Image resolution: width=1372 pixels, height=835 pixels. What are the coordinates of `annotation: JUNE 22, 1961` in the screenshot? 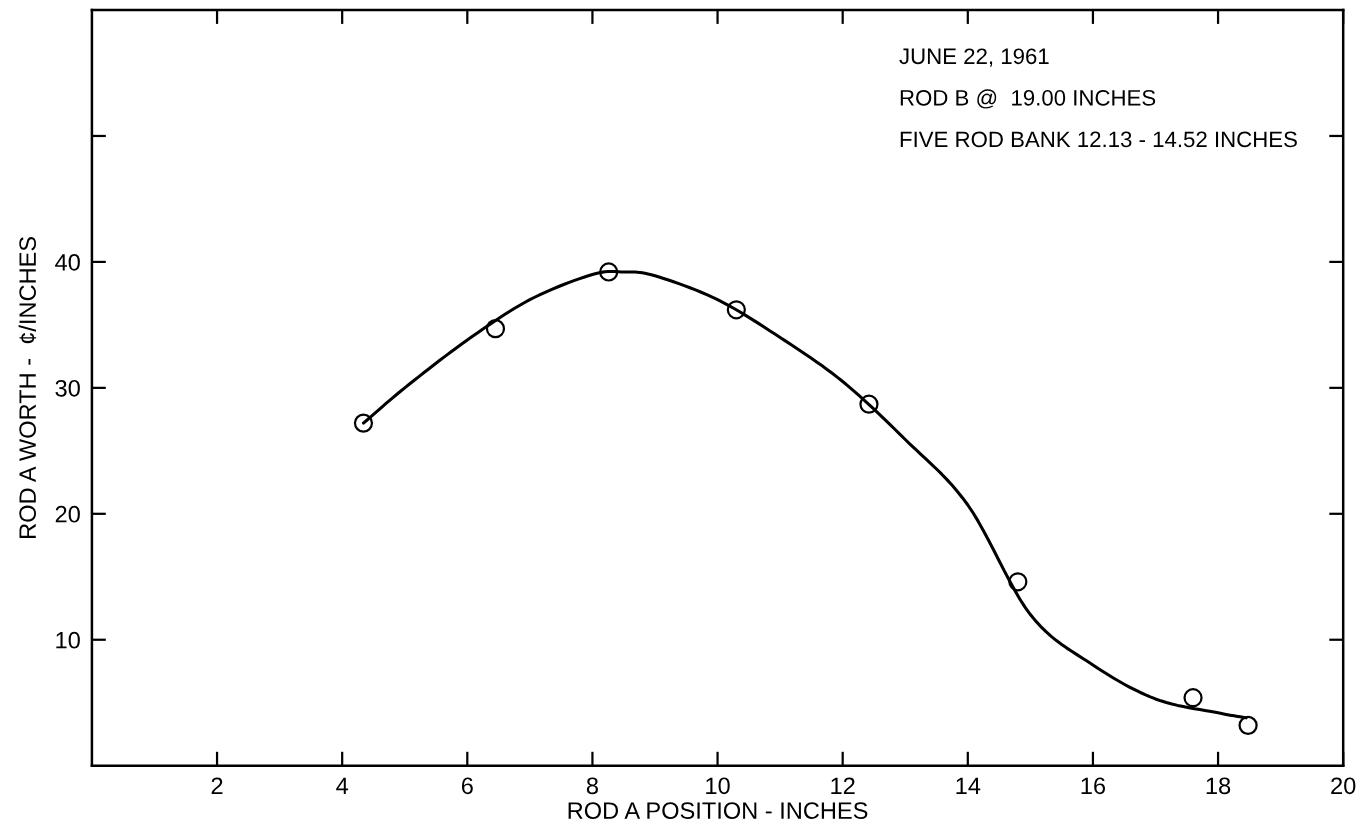 It's located at (974, 57).